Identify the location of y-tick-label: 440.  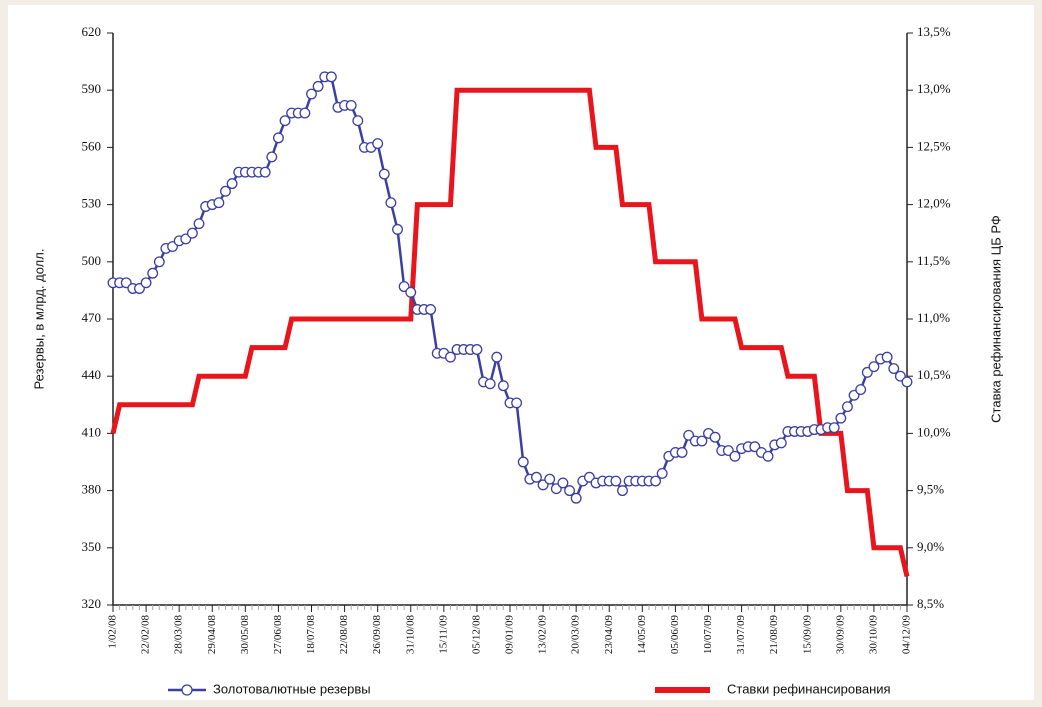
(92, 374).